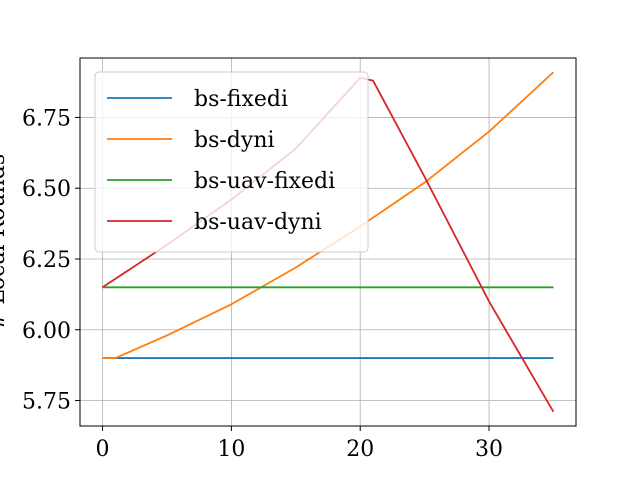 The width and height of the screenshot is (640, 480). What do you see at coordinates (5, 242) in the screenshot?
I see `y-axis-title: # Local Rounds` at bounding box center [5, 242].